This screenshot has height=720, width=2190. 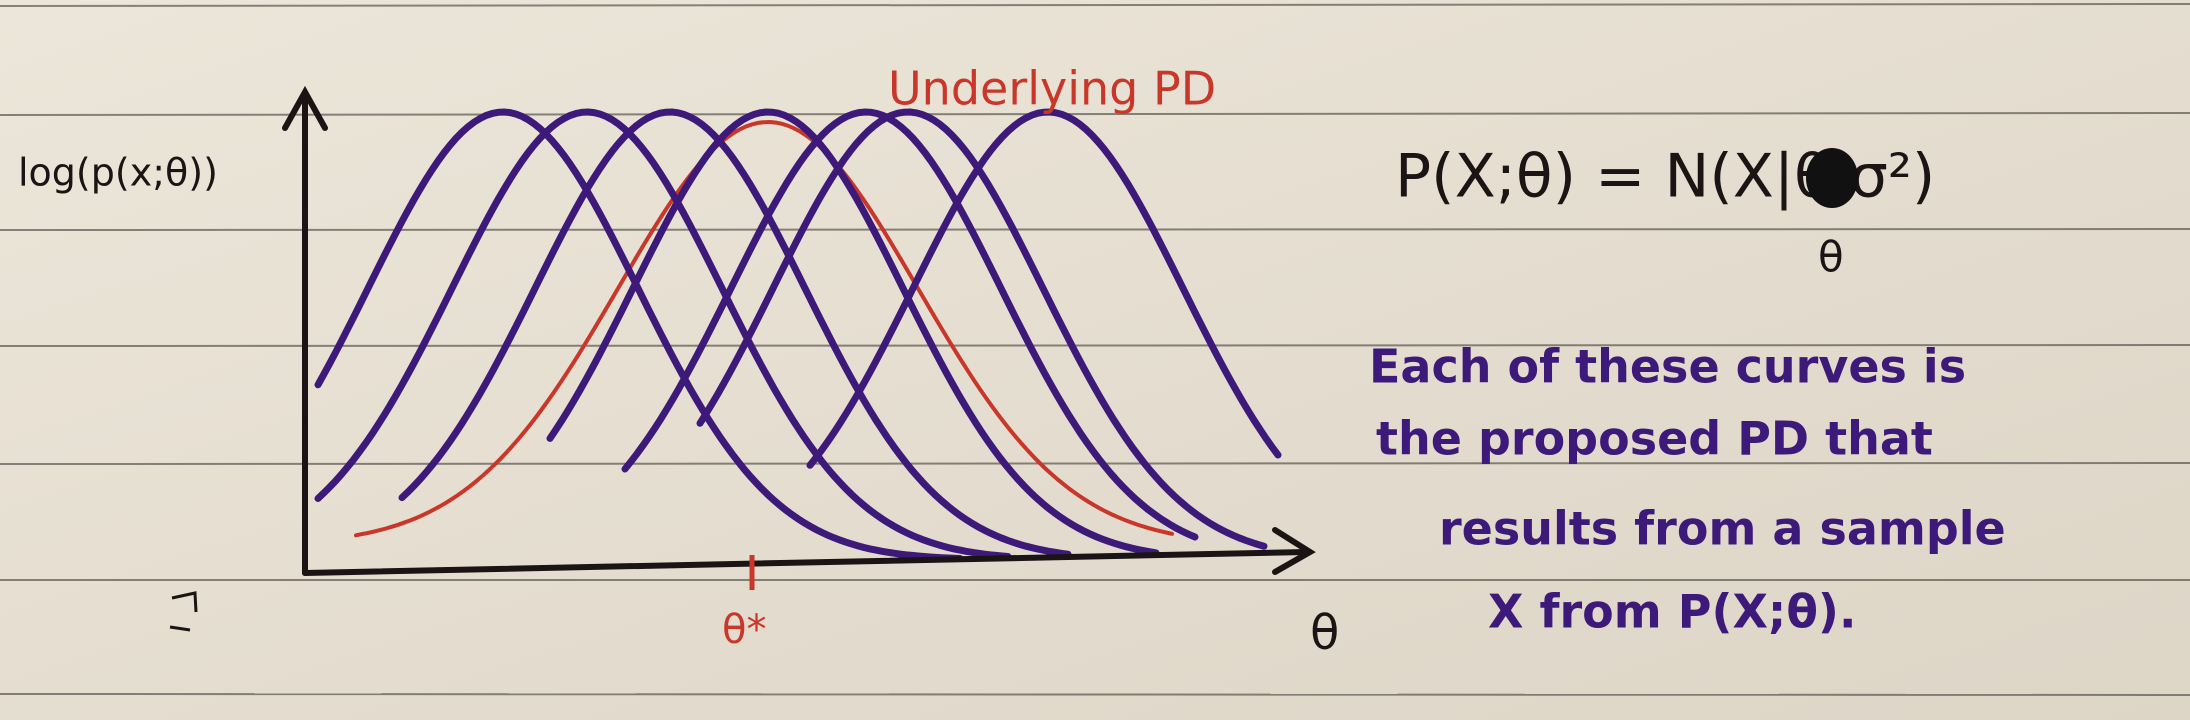 What do you see at coordinates (1052, 89) in the screenshot?
I see `annotation: Underlying PD` at bounding box center [1052, 89].